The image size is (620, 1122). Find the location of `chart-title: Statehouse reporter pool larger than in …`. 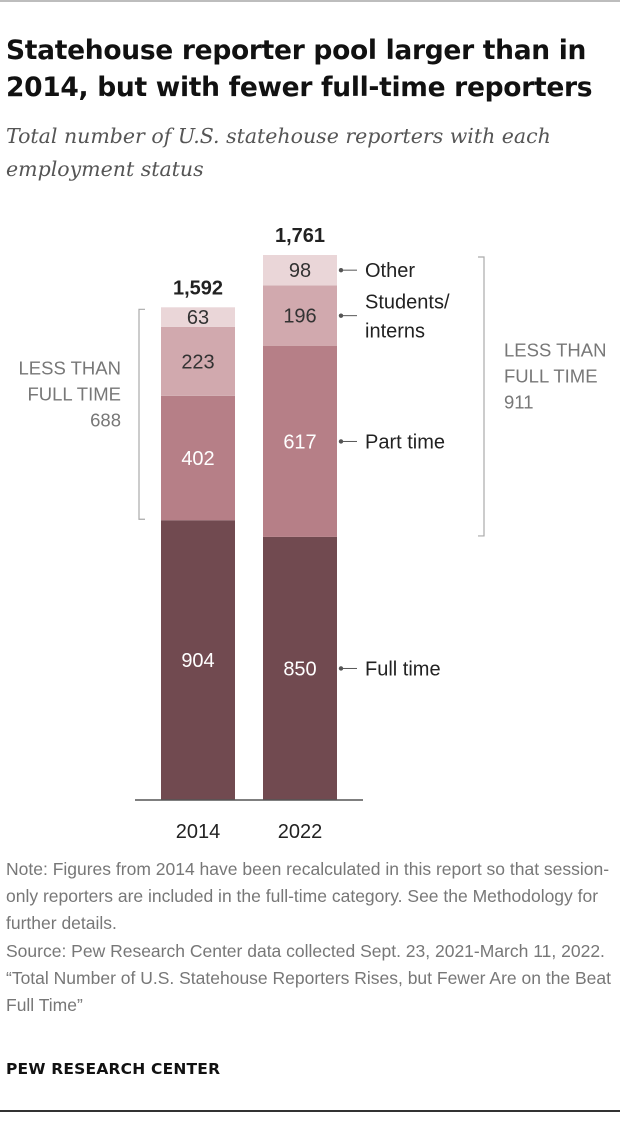

chart-title: Statehouse reporter pool larger than in … is located at coordinates (299, 69).